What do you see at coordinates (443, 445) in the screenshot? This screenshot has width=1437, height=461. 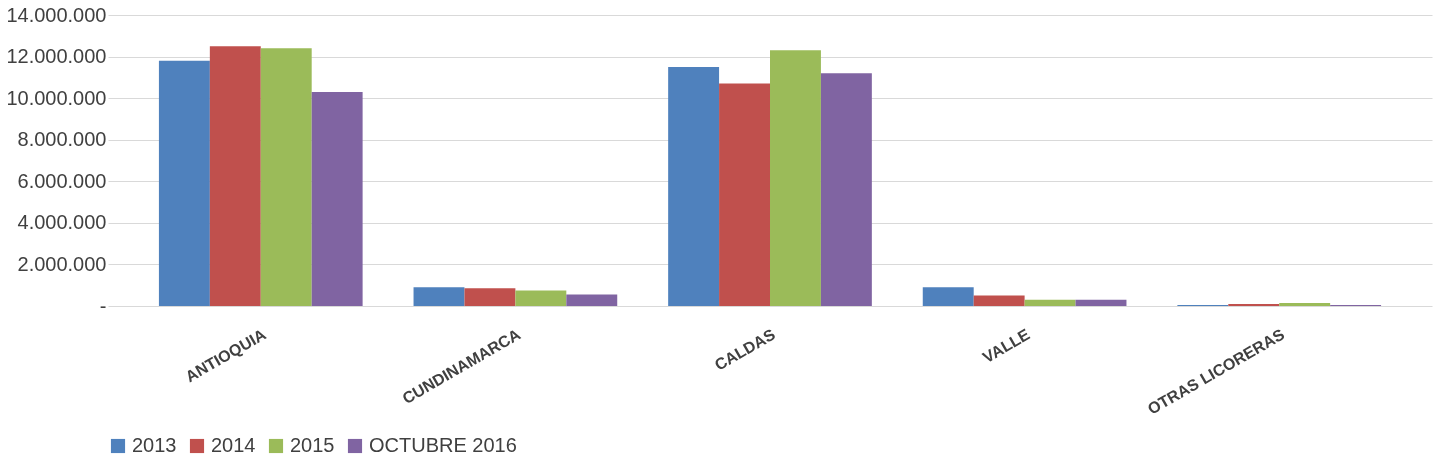 I see `legend-label: OCTUBRE 2016` at bounding box center [443, 445].